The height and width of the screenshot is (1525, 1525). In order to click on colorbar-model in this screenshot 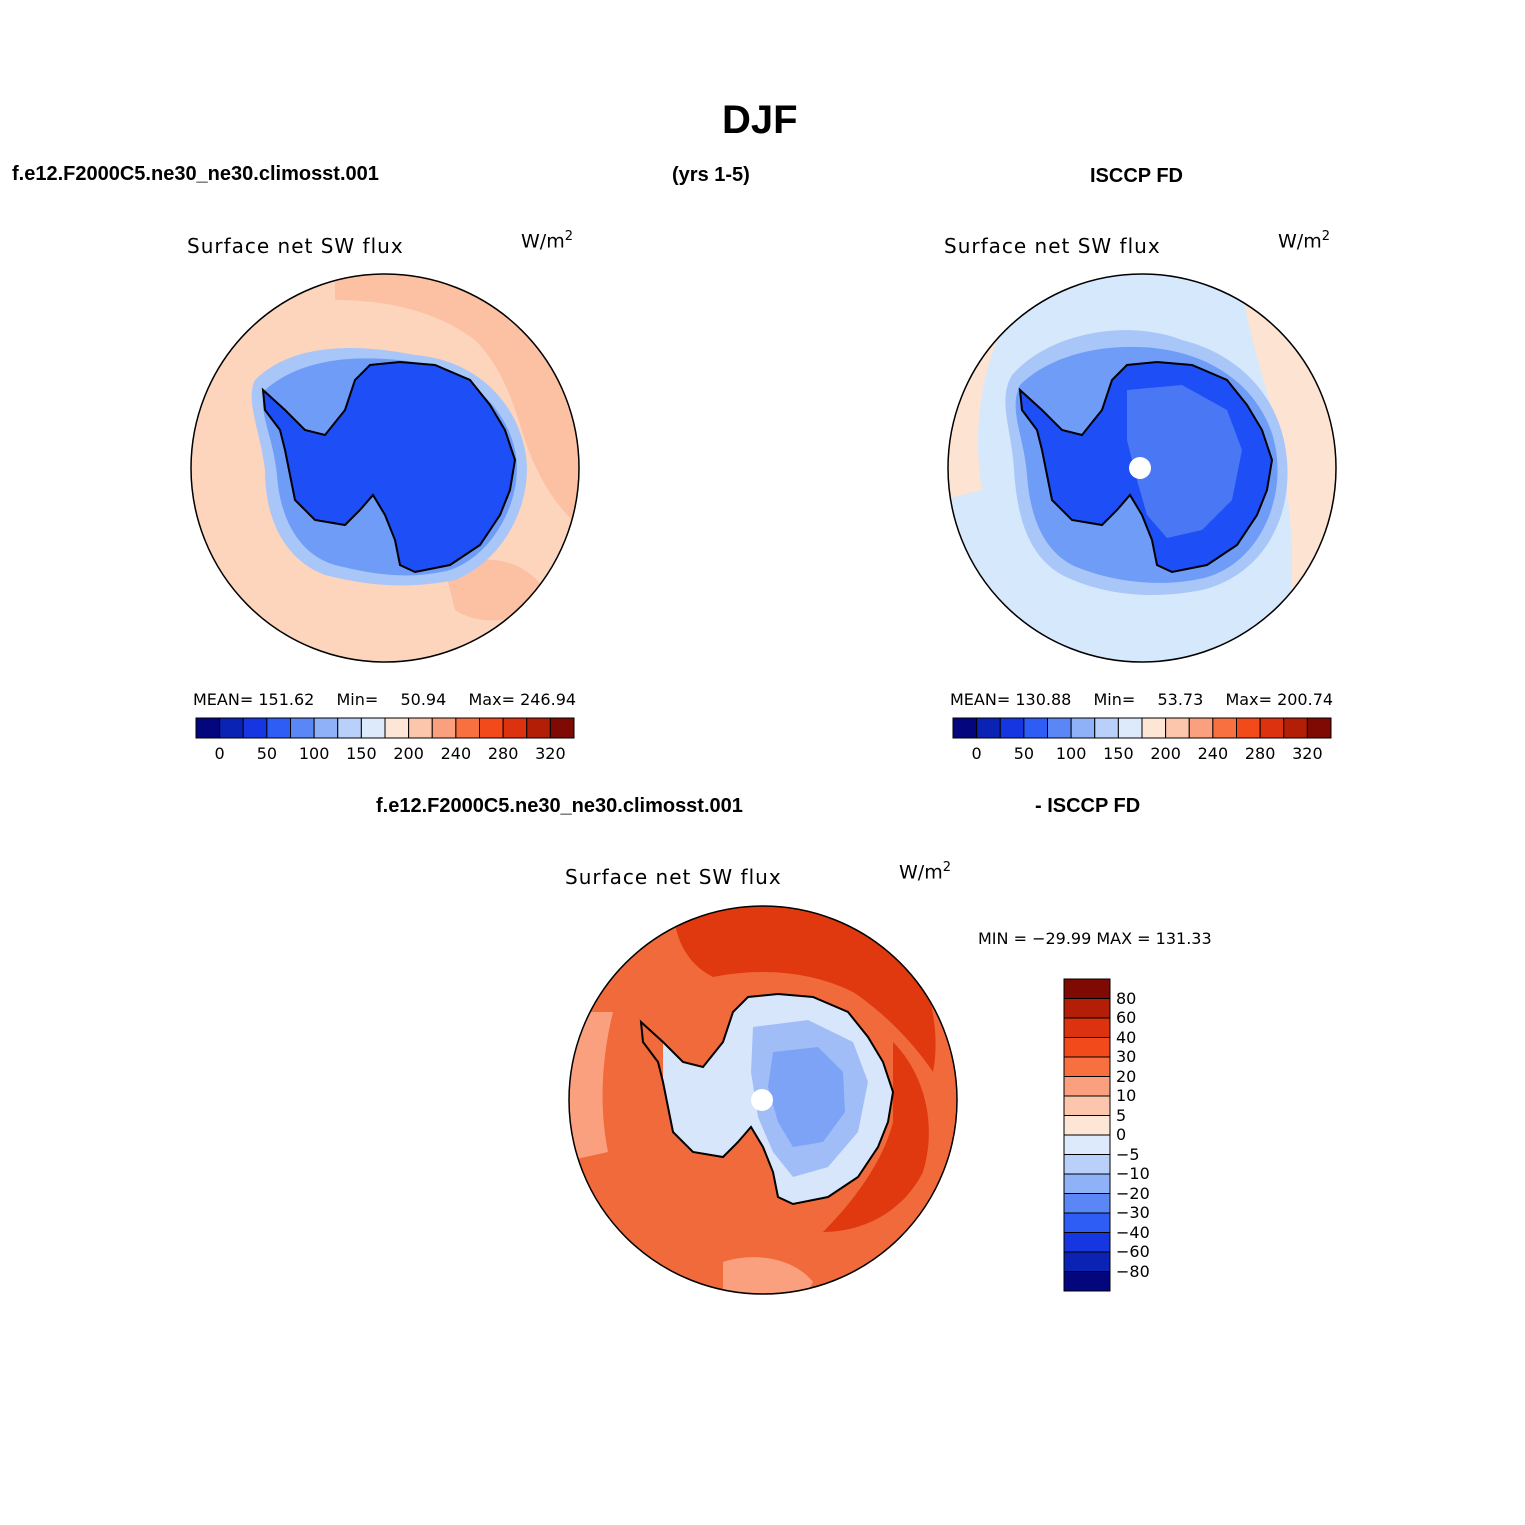, I will do `click(385, 728)`.